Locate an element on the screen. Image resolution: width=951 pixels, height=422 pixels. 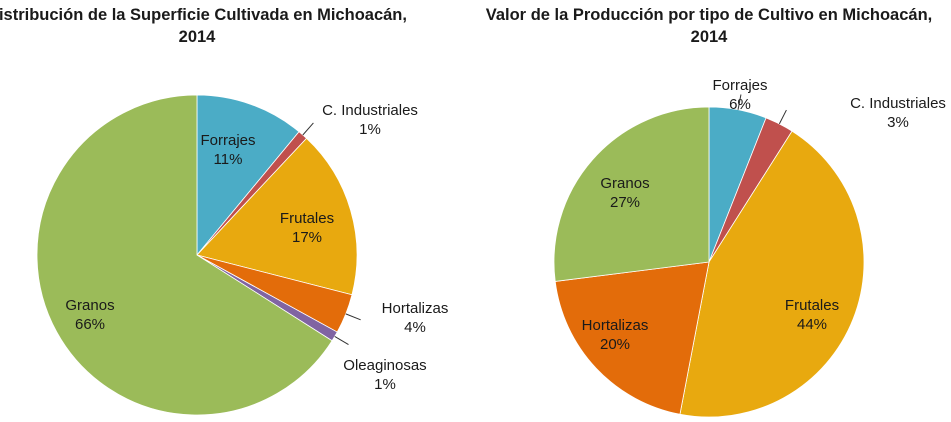
value-label: 3% is located at coordinates (898, 122).